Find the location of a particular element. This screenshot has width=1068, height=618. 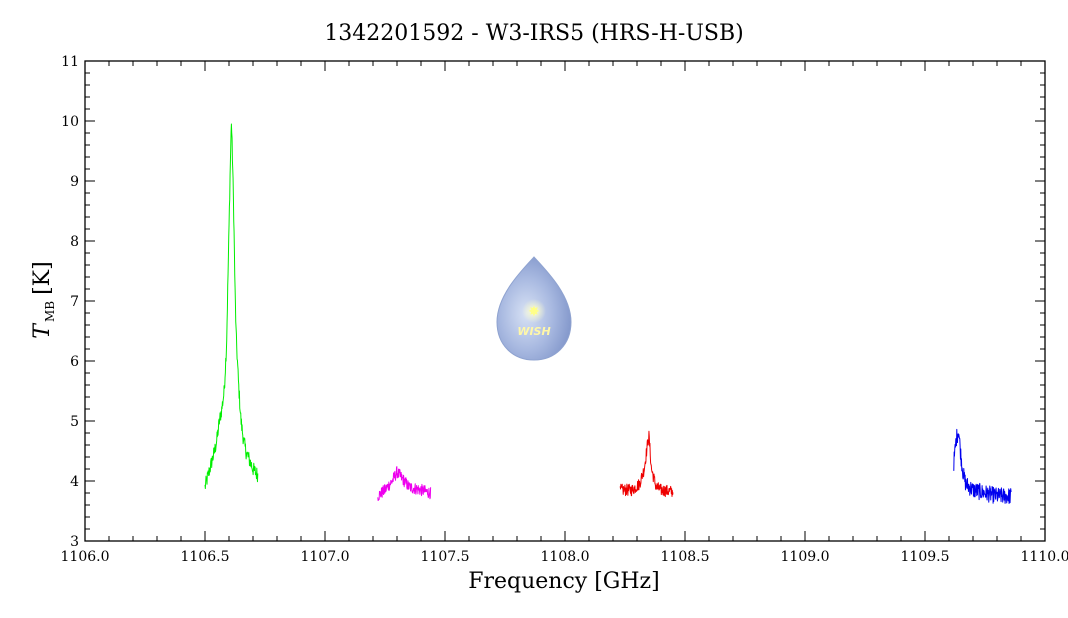

star-icon: ✸ is located at coordinates (534, 312).